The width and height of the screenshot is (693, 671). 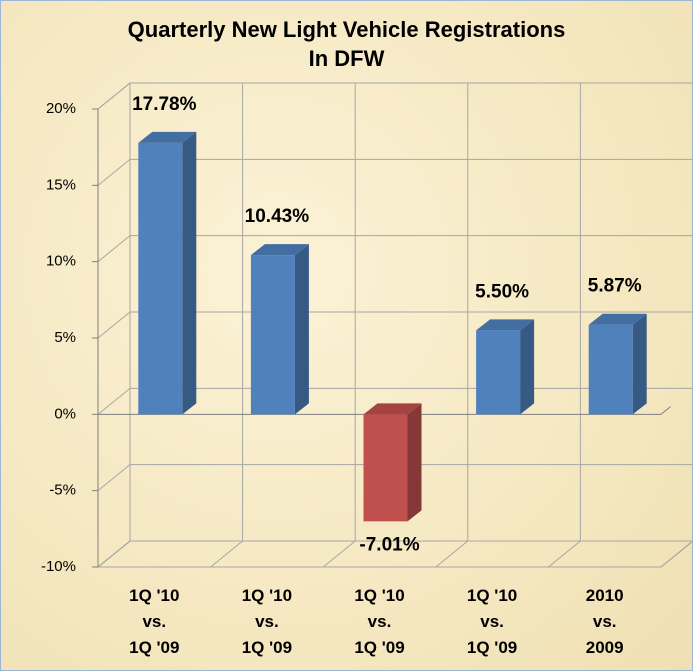 What do you see at coordinates (164, 104) in the screenshot?
I see `value-label: 17.78%` at bounding box center [164, 104].